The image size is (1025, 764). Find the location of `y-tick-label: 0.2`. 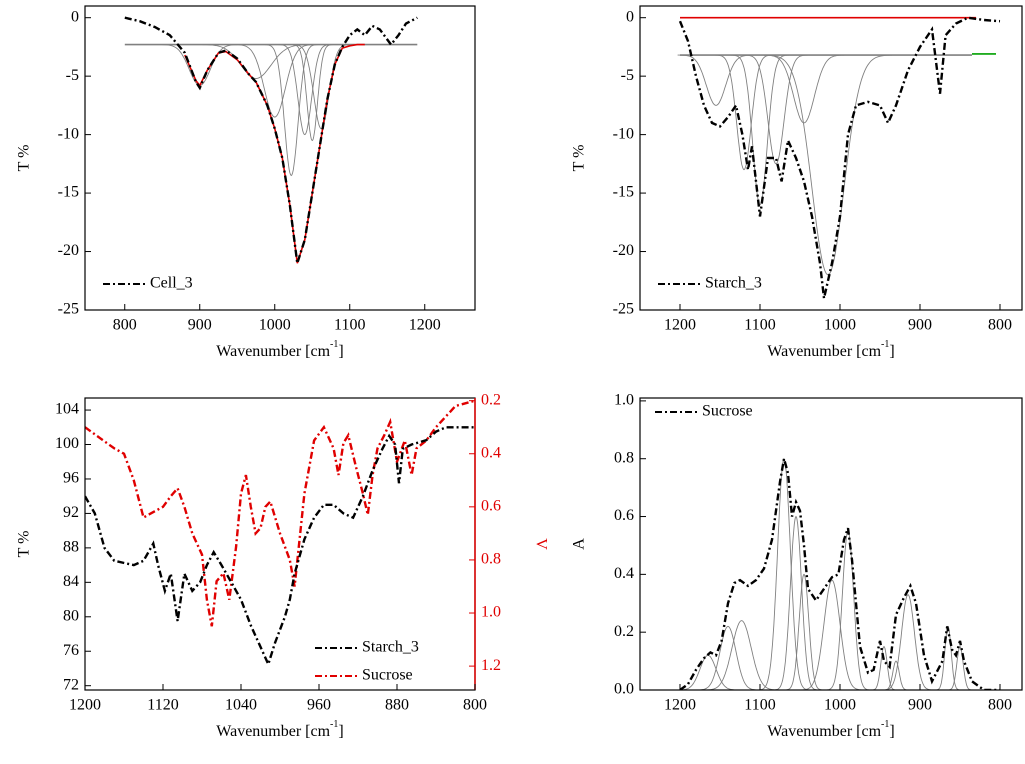

y-tick-label: 0.2 is located at coordinates (624, 631).